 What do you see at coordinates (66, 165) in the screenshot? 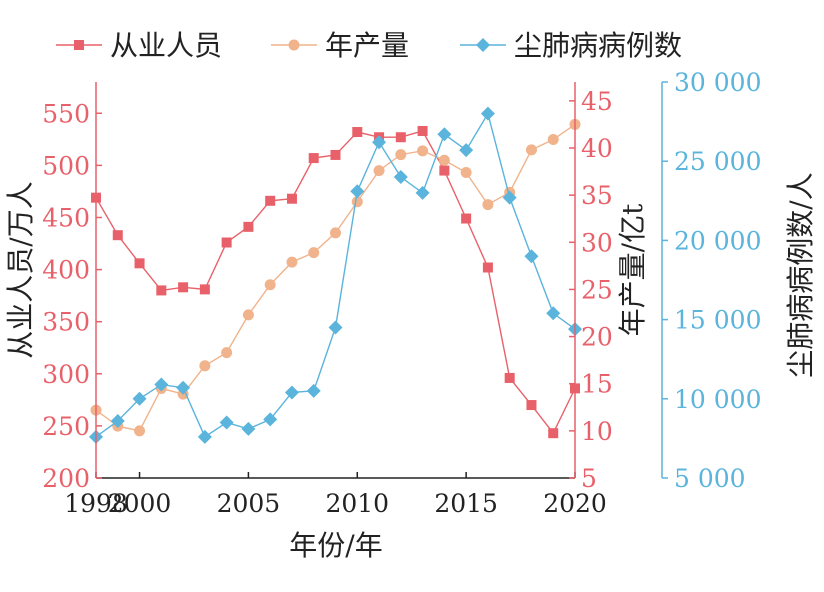
I see `left-tick-label: 500` at bounding box center [66, 165].